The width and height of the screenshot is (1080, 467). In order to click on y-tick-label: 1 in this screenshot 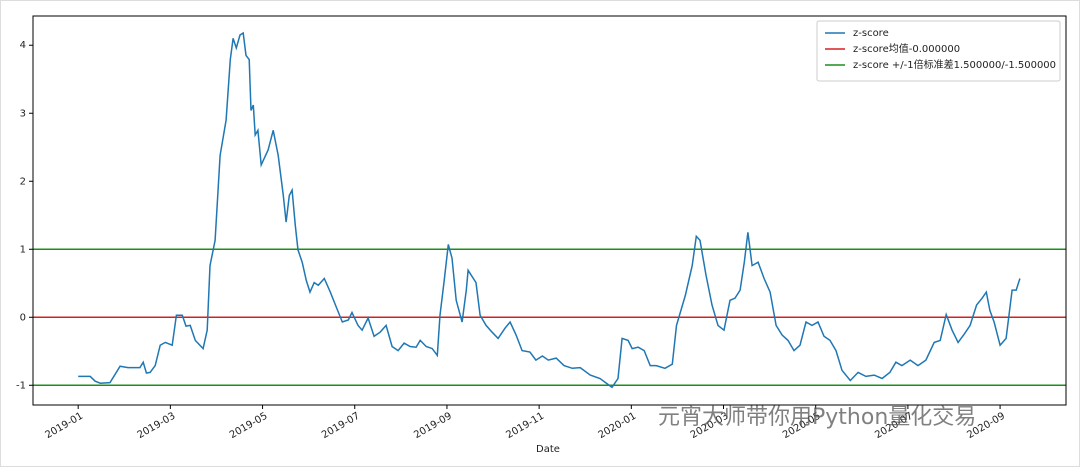, I will do `click(23, 249)`.